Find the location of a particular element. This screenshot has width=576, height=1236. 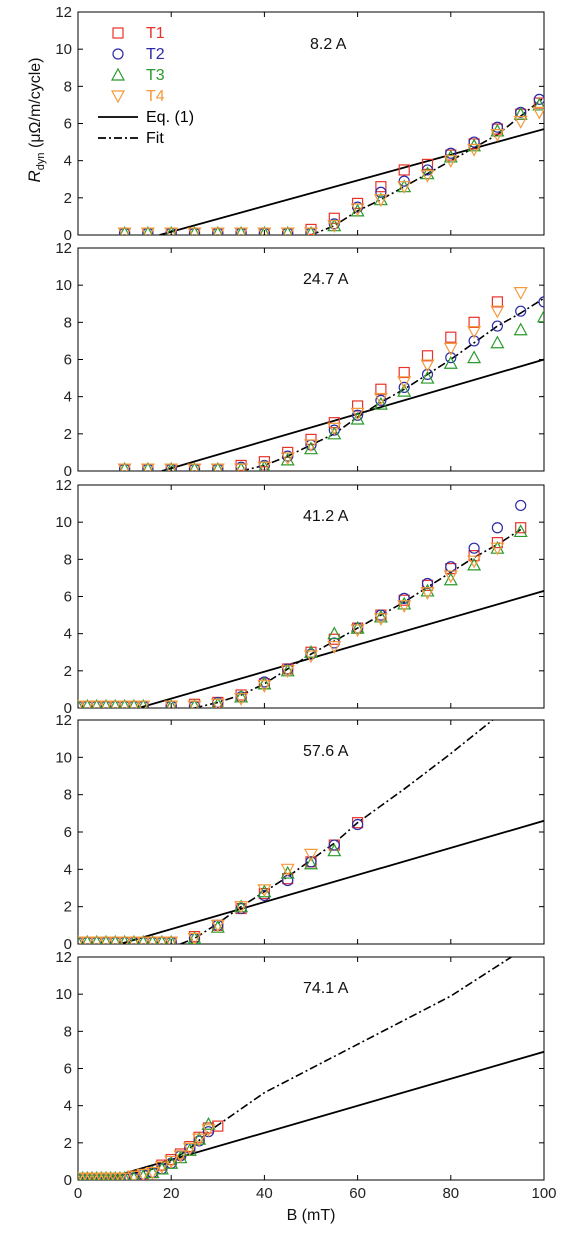

legend: T1 T2 T3 T4 Eq. (1) Fit is located at coordinates (146, 86).